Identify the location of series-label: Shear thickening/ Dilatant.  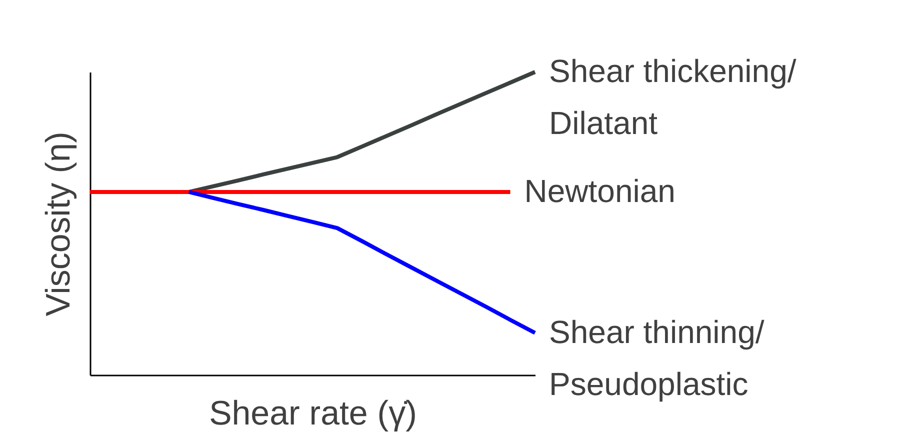
(672, 97).